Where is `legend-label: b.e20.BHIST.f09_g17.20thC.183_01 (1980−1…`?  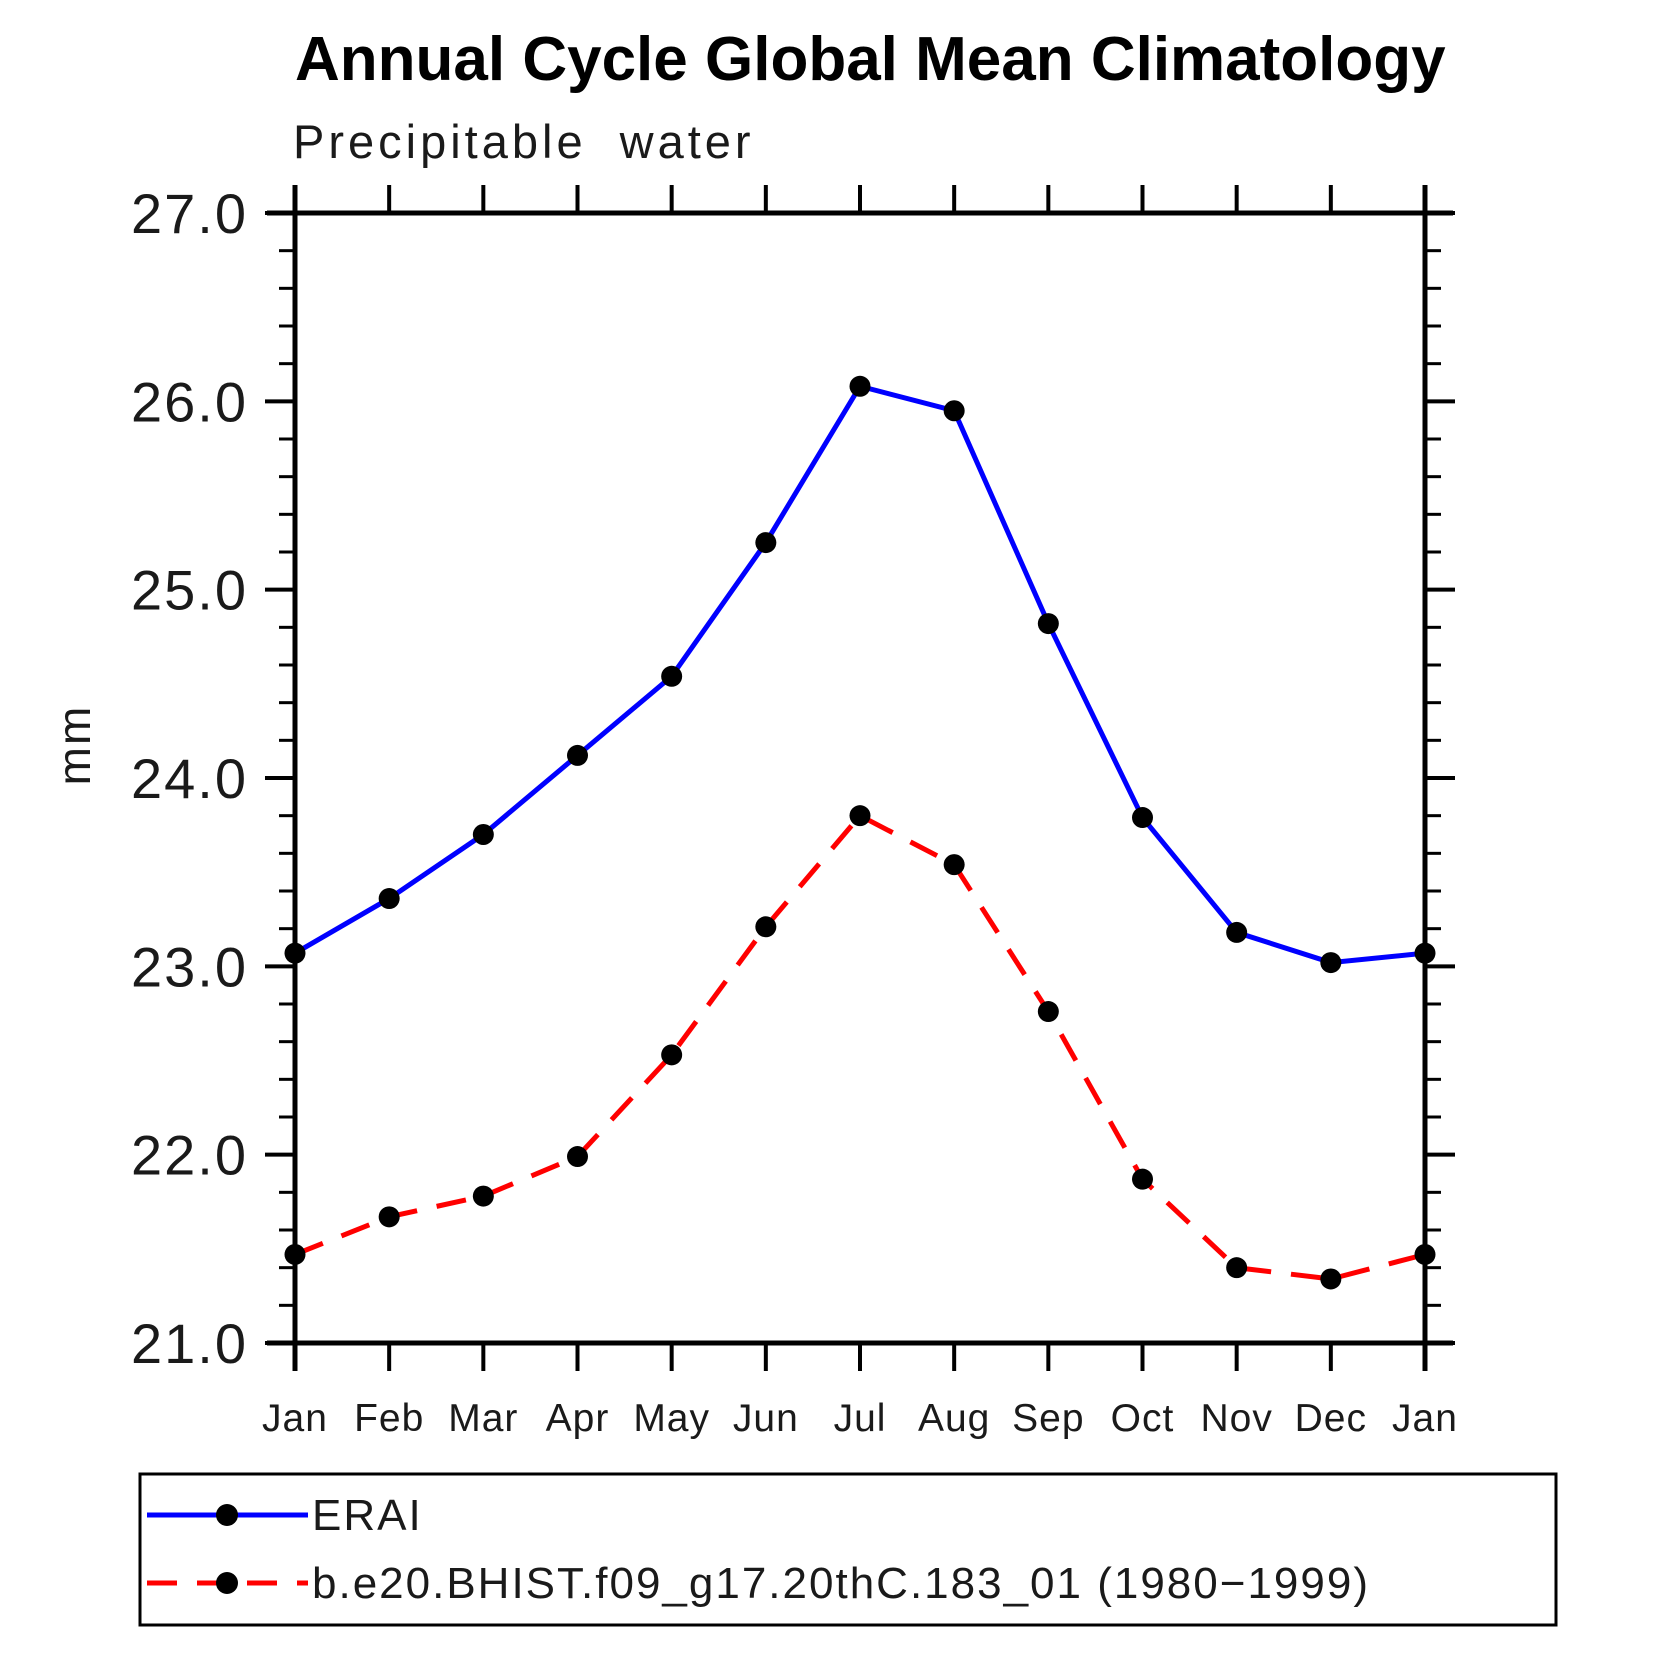
legend-label: b.e20.BHIST.f09_g17.20thC.183_01 (1980−1… is located at coordinates (841, 1583).